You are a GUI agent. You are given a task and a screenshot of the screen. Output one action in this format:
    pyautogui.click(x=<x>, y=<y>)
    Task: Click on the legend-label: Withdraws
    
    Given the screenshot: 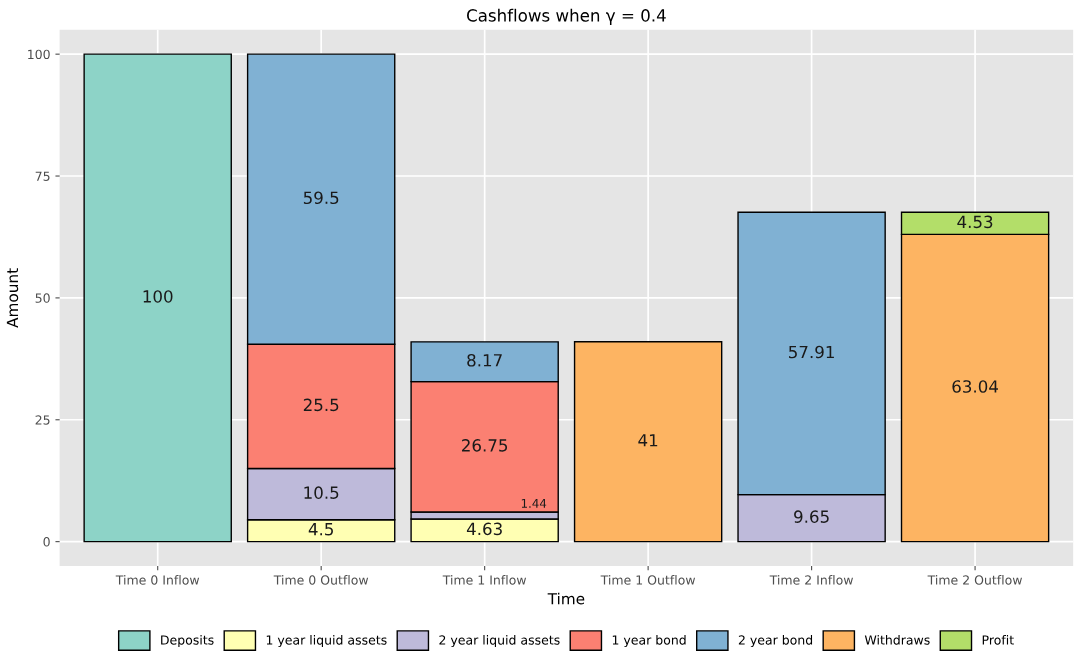 What is the action you would take?
    pyautogui.click(x=897, y=640)
    